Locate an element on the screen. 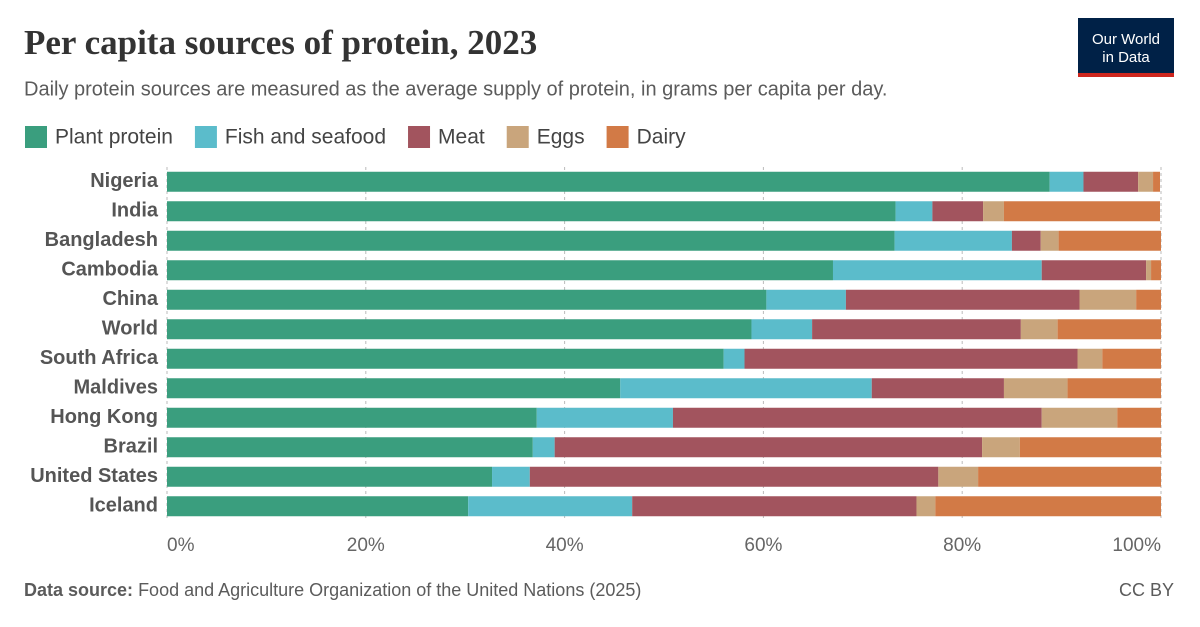 This screenshot has height=627, width=1200. y-tick-label: Brazil is located at coordinates (131, 447).